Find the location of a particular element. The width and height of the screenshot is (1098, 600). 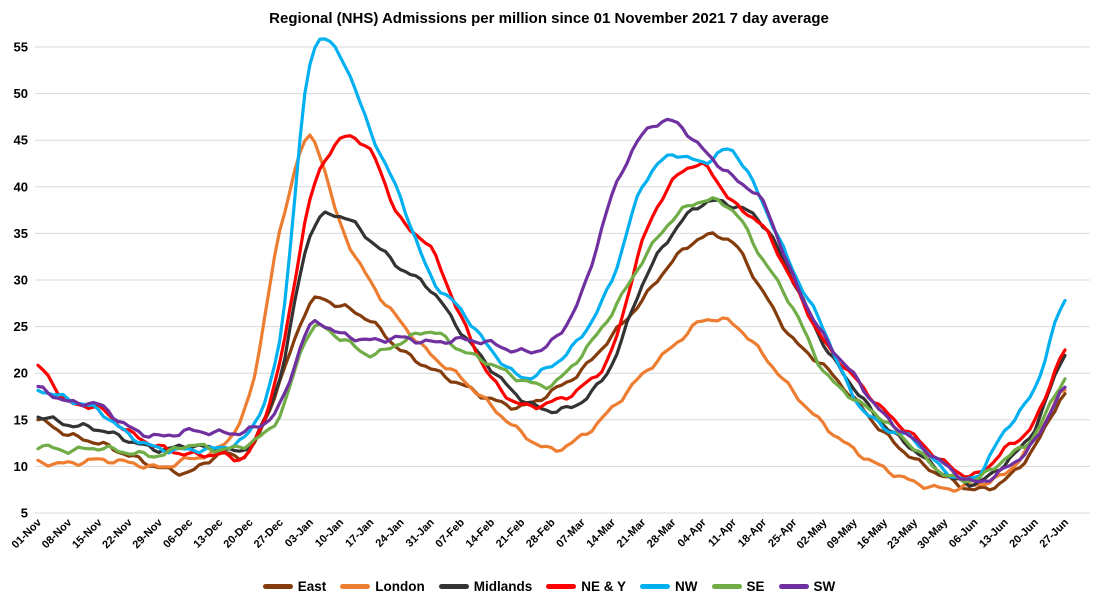

legend-label: Midlands is located at coordinates (503, 586).